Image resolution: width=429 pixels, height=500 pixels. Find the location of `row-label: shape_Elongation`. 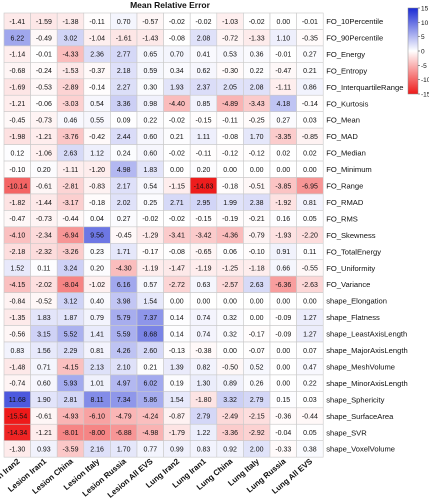

row-label: shape_Elongation is located at coordinates (356, 301).